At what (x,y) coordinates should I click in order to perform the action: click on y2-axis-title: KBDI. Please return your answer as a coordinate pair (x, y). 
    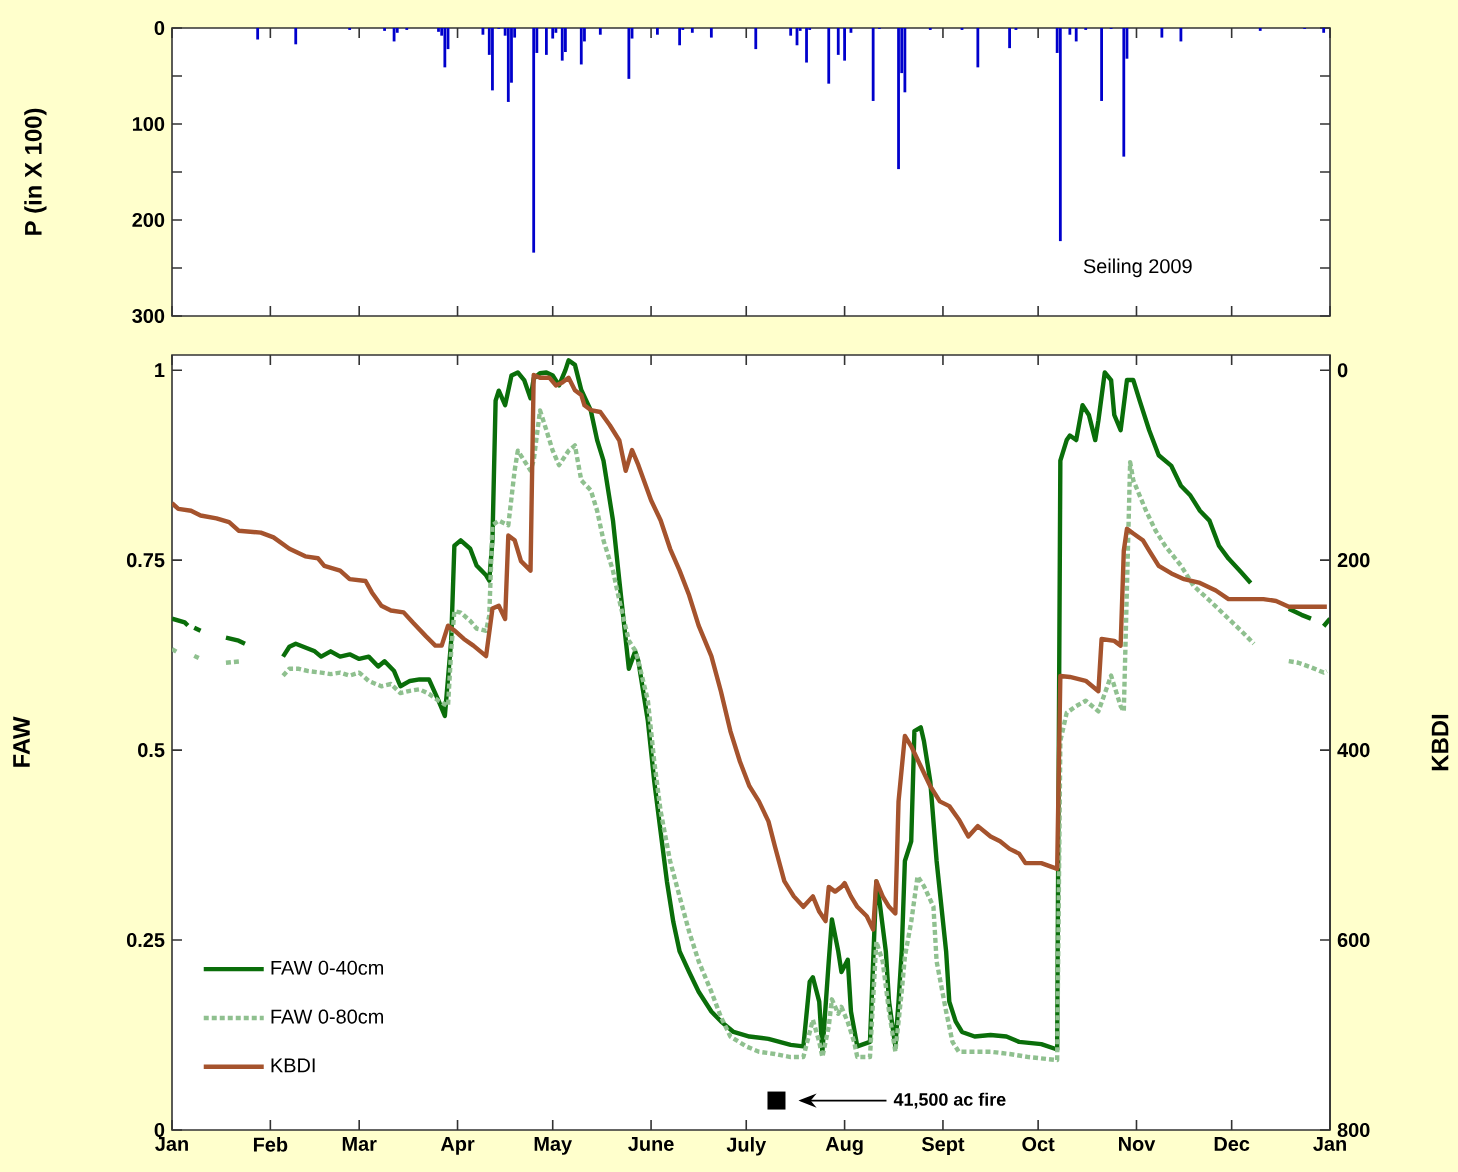
    Looking at the image, I should click on (1440, 742).